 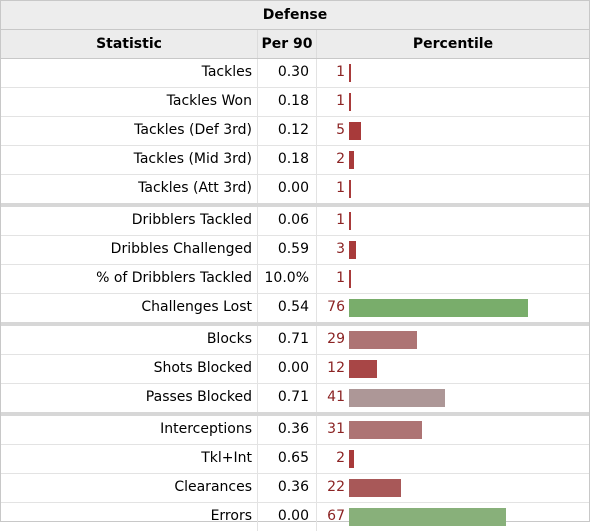 I want to click on table-row: Tackles 0.30 1, so click(x=295, y=73).